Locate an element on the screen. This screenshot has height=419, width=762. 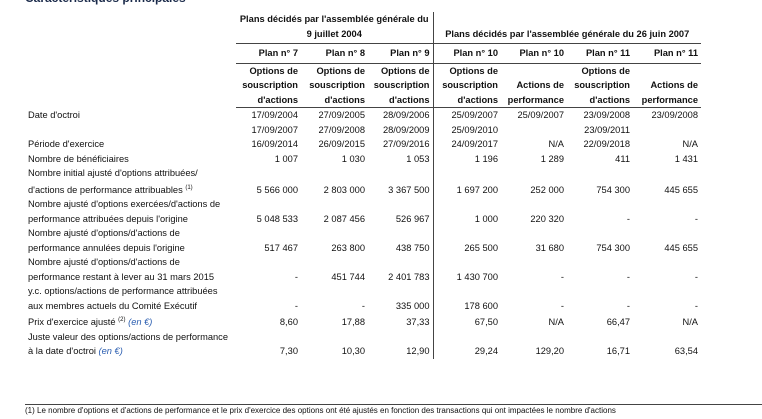
cell: 27/09/2008 is located at coordinates (341, 129).